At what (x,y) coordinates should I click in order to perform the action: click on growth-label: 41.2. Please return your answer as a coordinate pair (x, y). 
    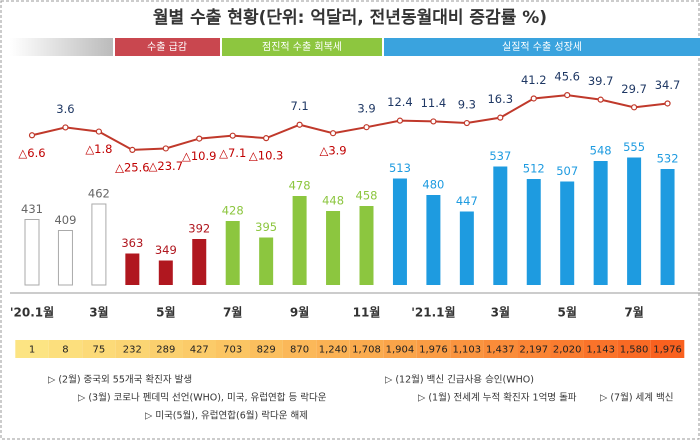
    Looking at the image, I should click on (534, 80).